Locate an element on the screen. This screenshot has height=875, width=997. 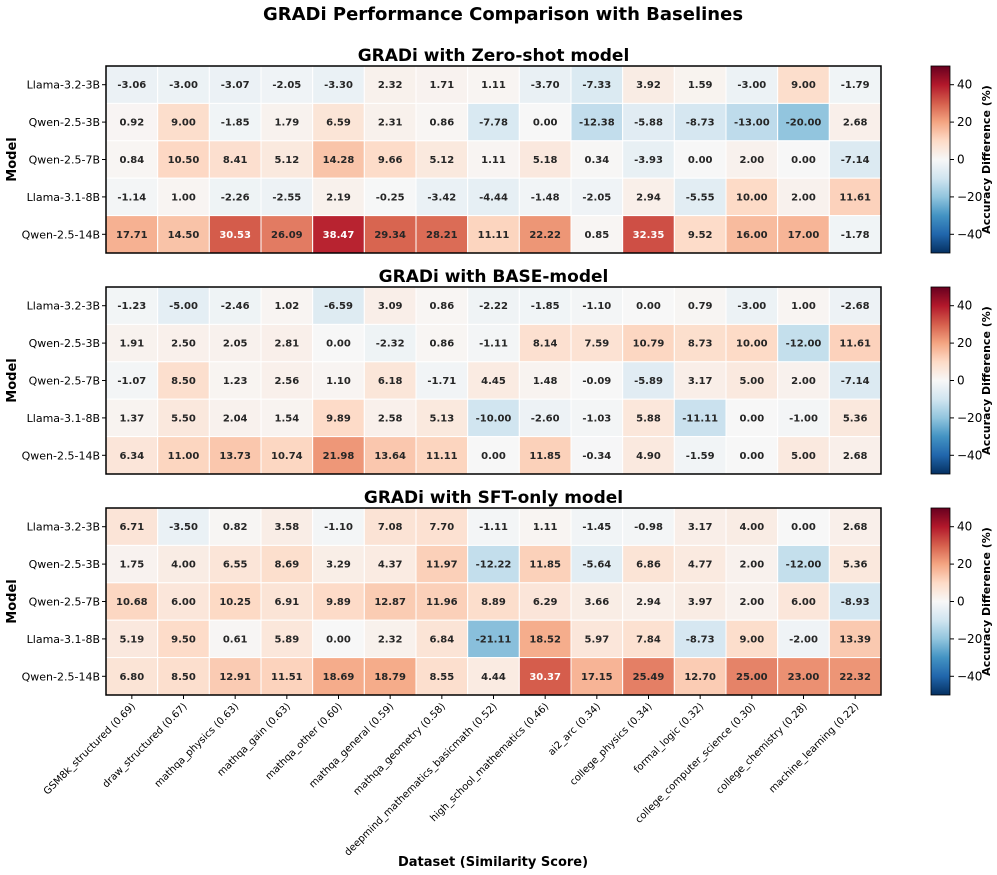
colorbar-label: Accuracy Difference (%) is located at coordinates (986, 601).